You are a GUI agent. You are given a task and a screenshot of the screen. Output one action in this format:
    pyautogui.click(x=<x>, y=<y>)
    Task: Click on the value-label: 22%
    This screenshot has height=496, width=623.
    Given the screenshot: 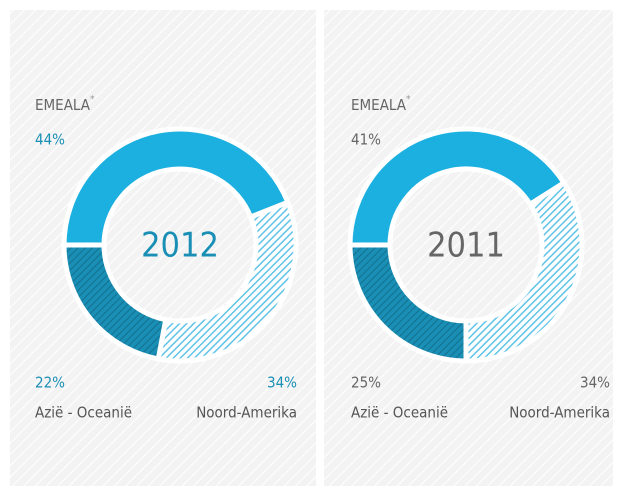 What is the action you would take?
    pyautogui.click(x=50, y=383)
    